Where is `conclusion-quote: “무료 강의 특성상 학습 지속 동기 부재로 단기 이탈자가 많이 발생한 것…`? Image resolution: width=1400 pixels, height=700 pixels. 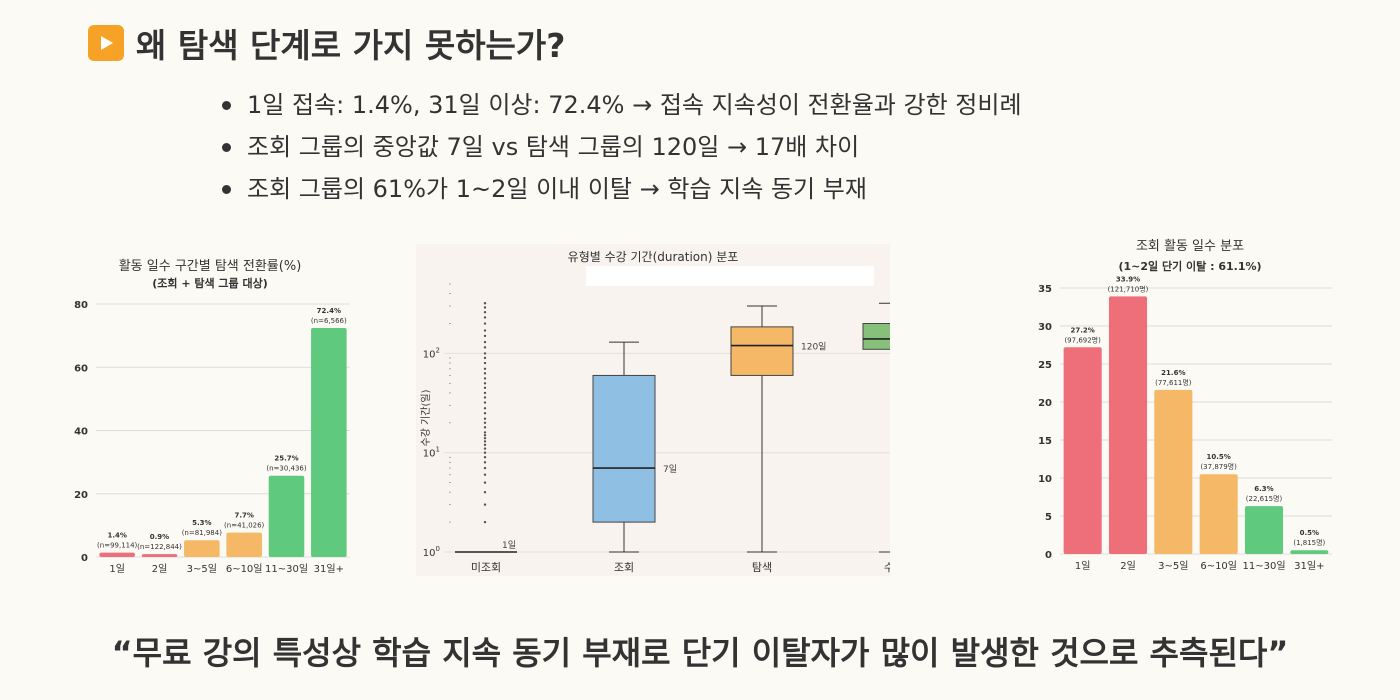
conclusion-quote: “무료 강의 특성상 학습 지속 동기 부재로 단기 이탈자가 많이 발생한 것… is located at coordinates (700, 653).